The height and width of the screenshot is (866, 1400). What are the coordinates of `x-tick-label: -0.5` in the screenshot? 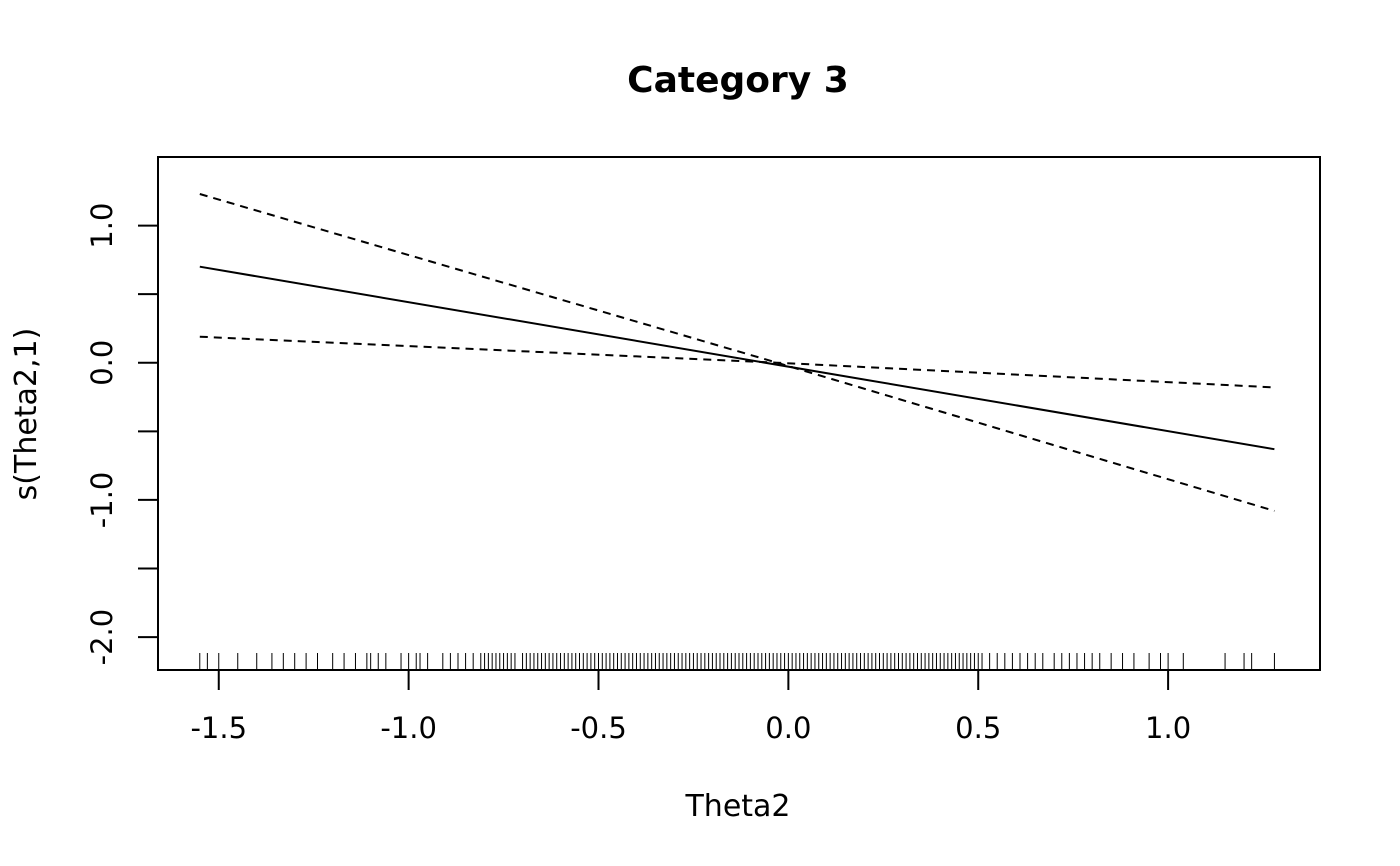 It's located at (598, 728).